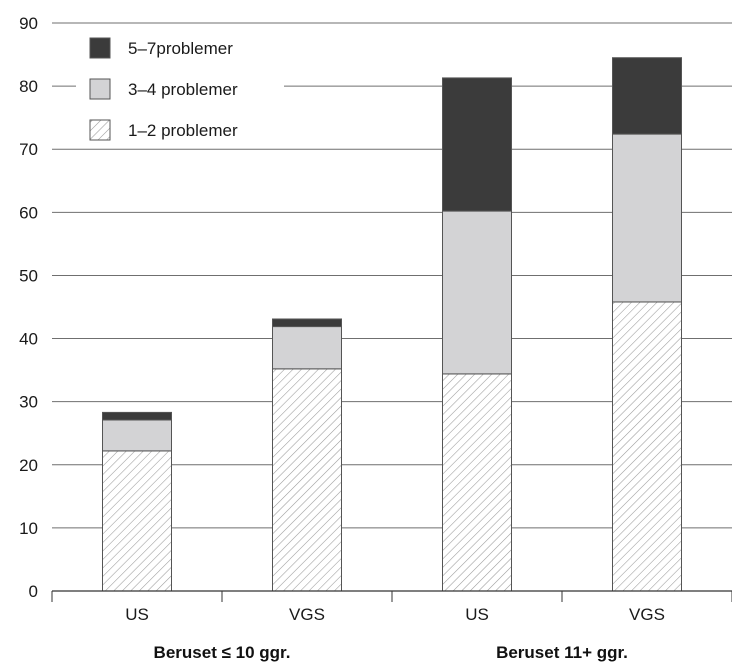 The image size is (732, 664). I want to click on x-group-label: Beruset 11+ ggr., so click(562, 652).